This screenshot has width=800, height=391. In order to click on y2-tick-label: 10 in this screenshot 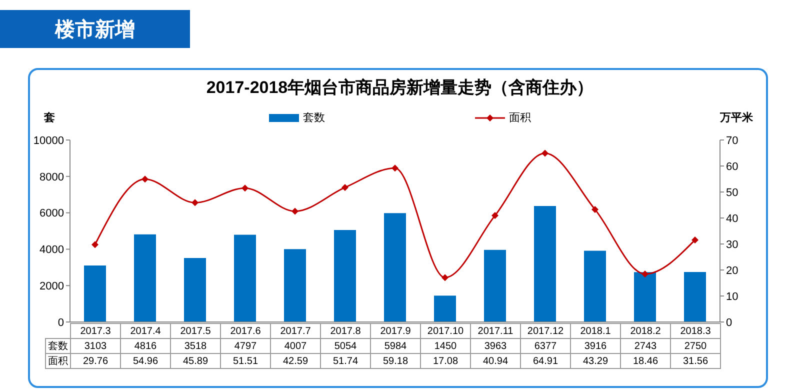, I will do `click(732, 296)`.